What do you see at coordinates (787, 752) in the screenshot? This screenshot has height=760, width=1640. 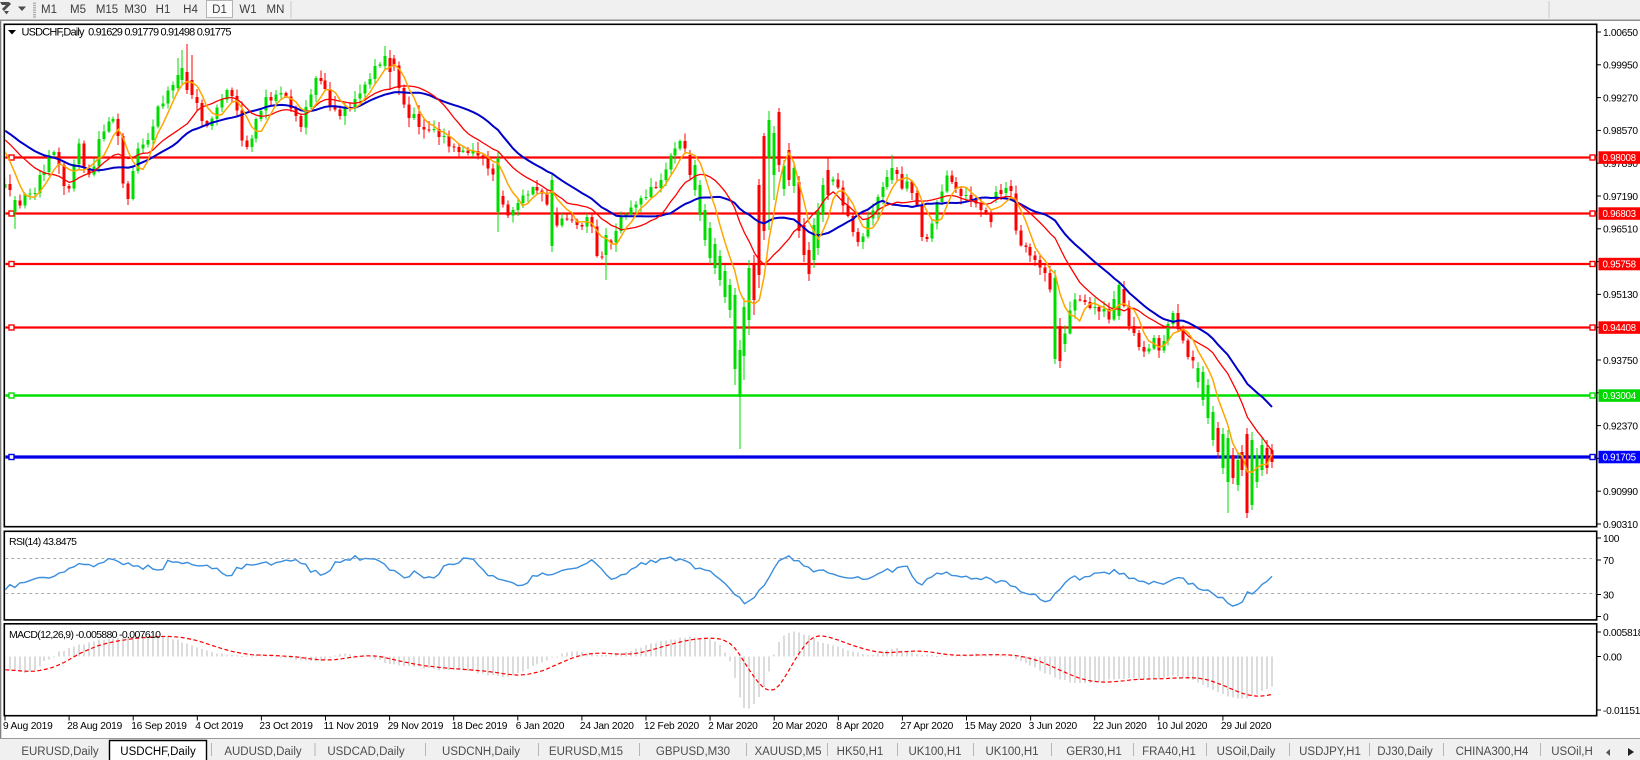 I see `svg-text: XAUUSD,M5` at bounding box center [787, 752].